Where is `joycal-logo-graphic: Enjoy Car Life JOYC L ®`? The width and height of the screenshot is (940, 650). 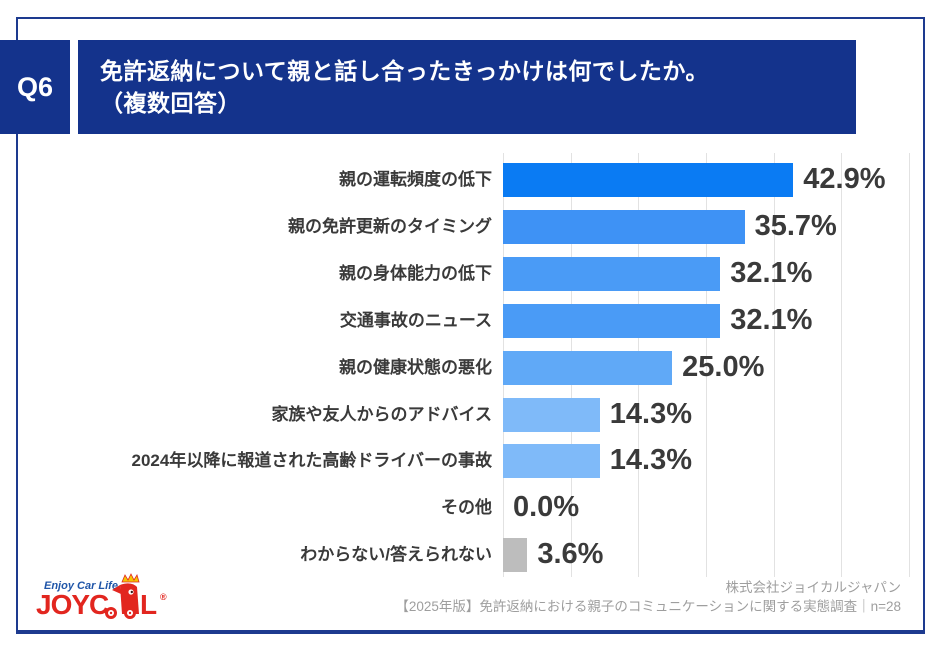 joycal-logo-graphic: Enjoy Car Life JOYC L ® is located at coordinates (101, 596).